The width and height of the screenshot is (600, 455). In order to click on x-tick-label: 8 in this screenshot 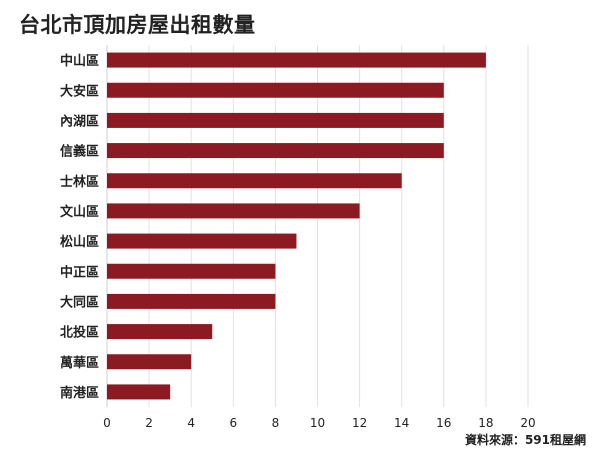, I will do `click(276, 423)`.